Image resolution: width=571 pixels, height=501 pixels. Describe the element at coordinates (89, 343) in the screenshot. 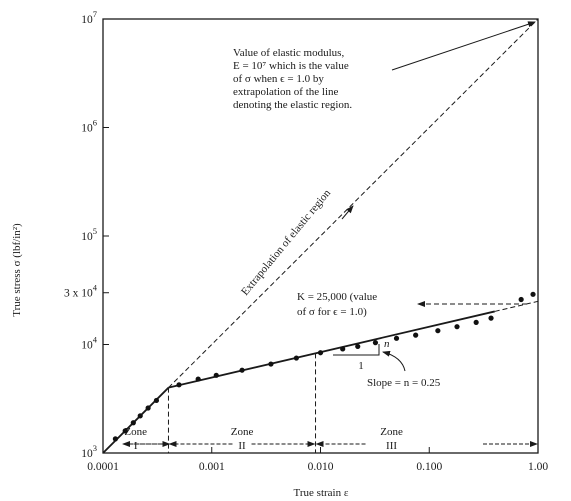

I see `y-tick-label: 10⁴` at that location.